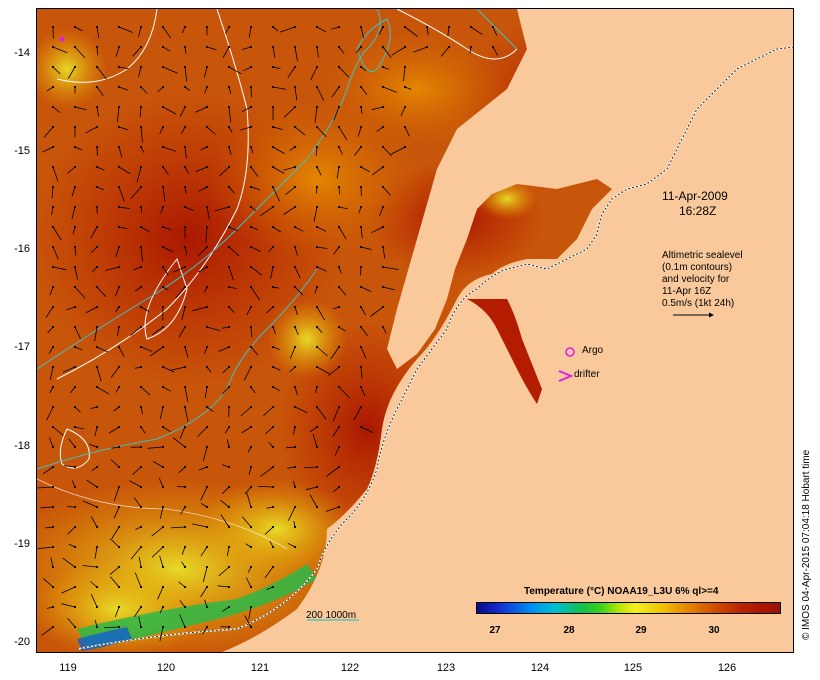 The width and height of the screenshot is (820, 680). What do you see at coordinates (197, 606) in the screenshot?
I see `cold-strip` at bounding box center [197, 606].